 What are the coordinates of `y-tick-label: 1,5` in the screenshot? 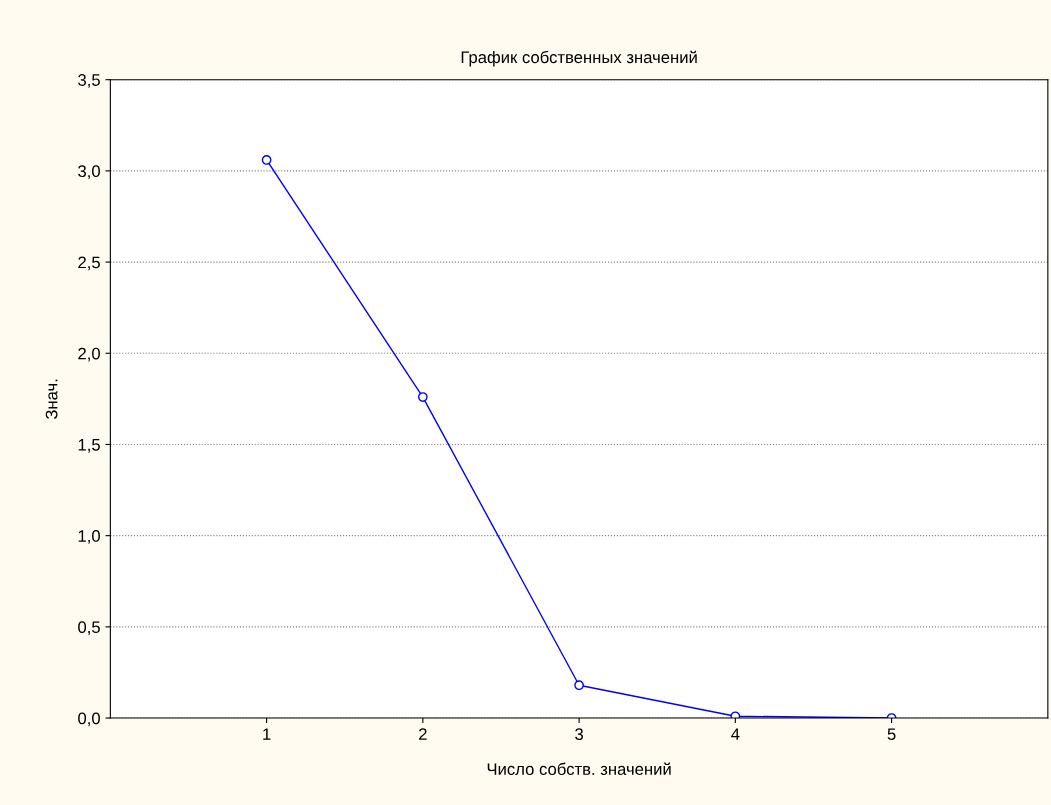 It's located at (89, 446).